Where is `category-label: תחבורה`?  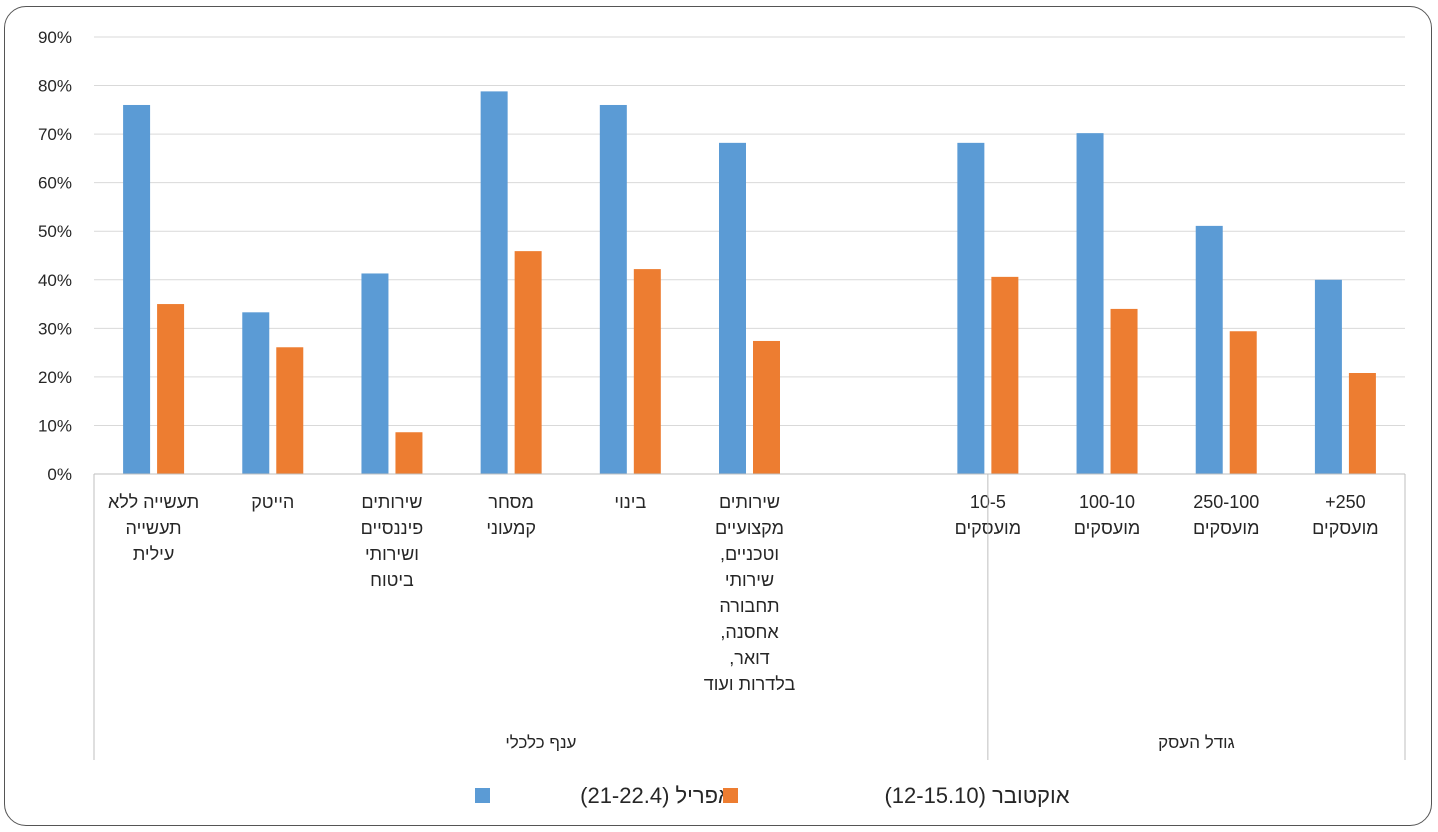
category-label: תחבורה is located at coordinates (749, 606).